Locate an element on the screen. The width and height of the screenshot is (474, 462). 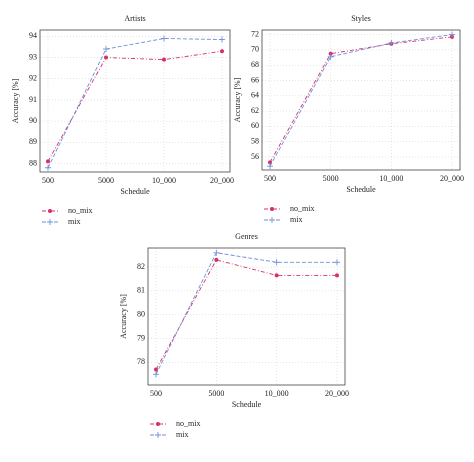
y-tick-label: 93 is located at coordinates (33, 56).